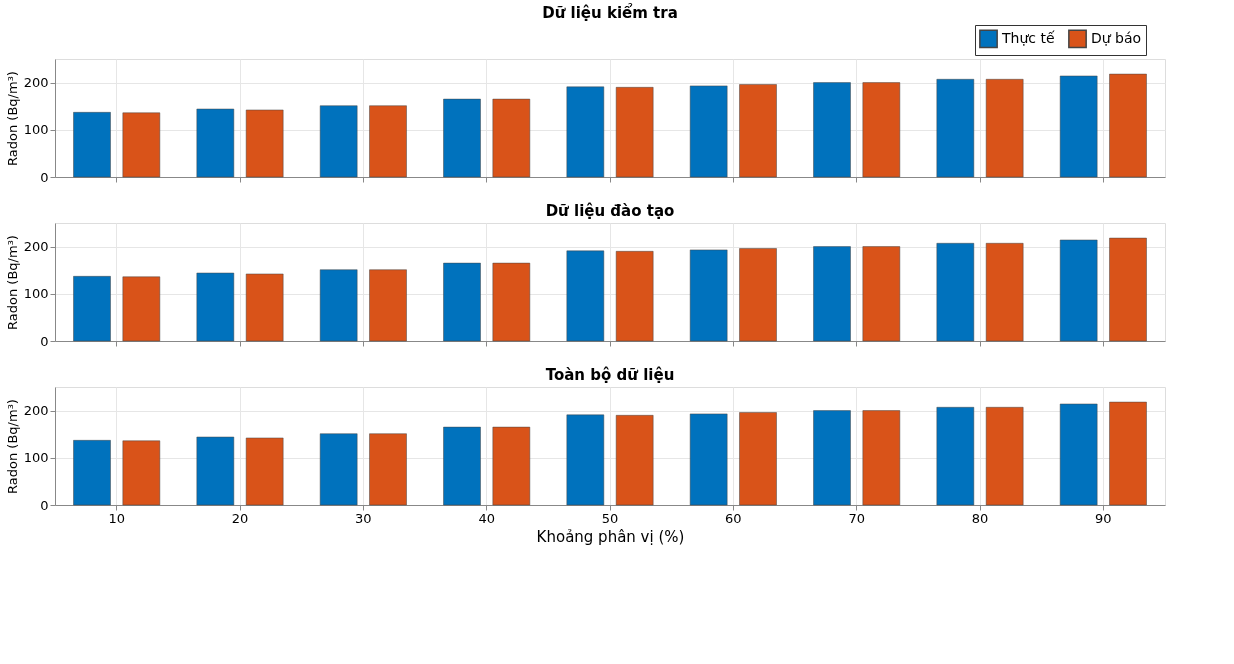 This screenshot has height=664, width=1234. What do you see at coordinates (733, 518) in the screenshot?
I see `x-tick-label: 60` at bounding box center [733, 518].